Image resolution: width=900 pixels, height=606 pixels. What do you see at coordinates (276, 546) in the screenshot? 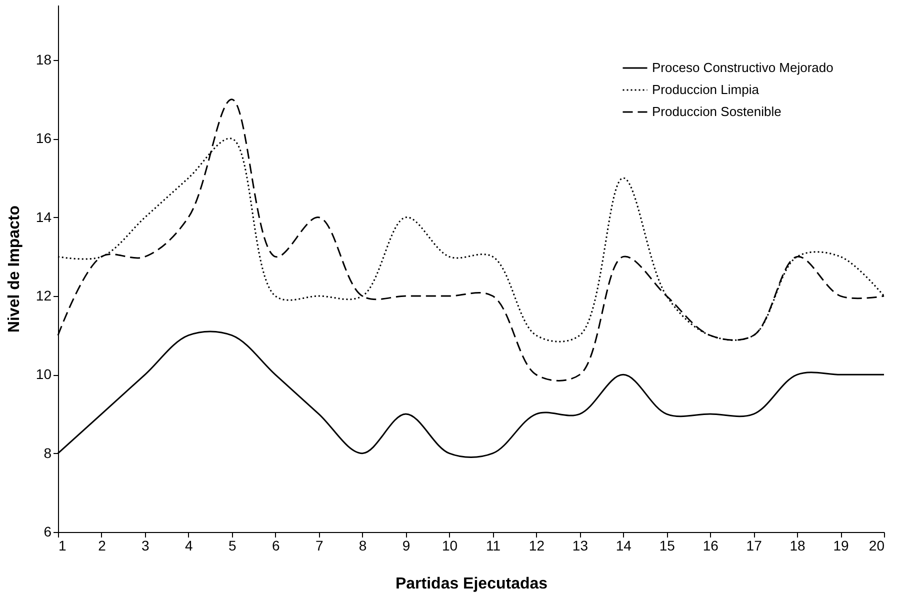
I see `x-tick-label: 6` at bounding box center [276, 546].